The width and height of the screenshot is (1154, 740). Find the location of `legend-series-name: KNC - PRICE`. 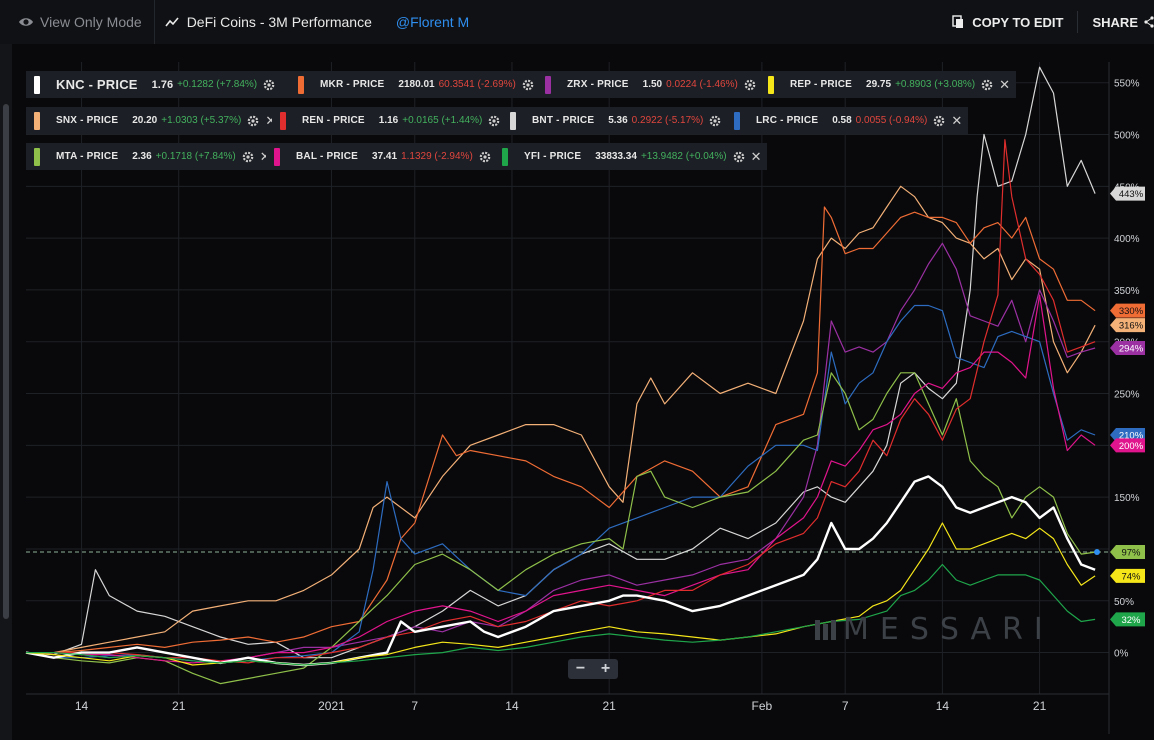

legend-series-name: KNC - PRICE is located at coordinates (97, 84).